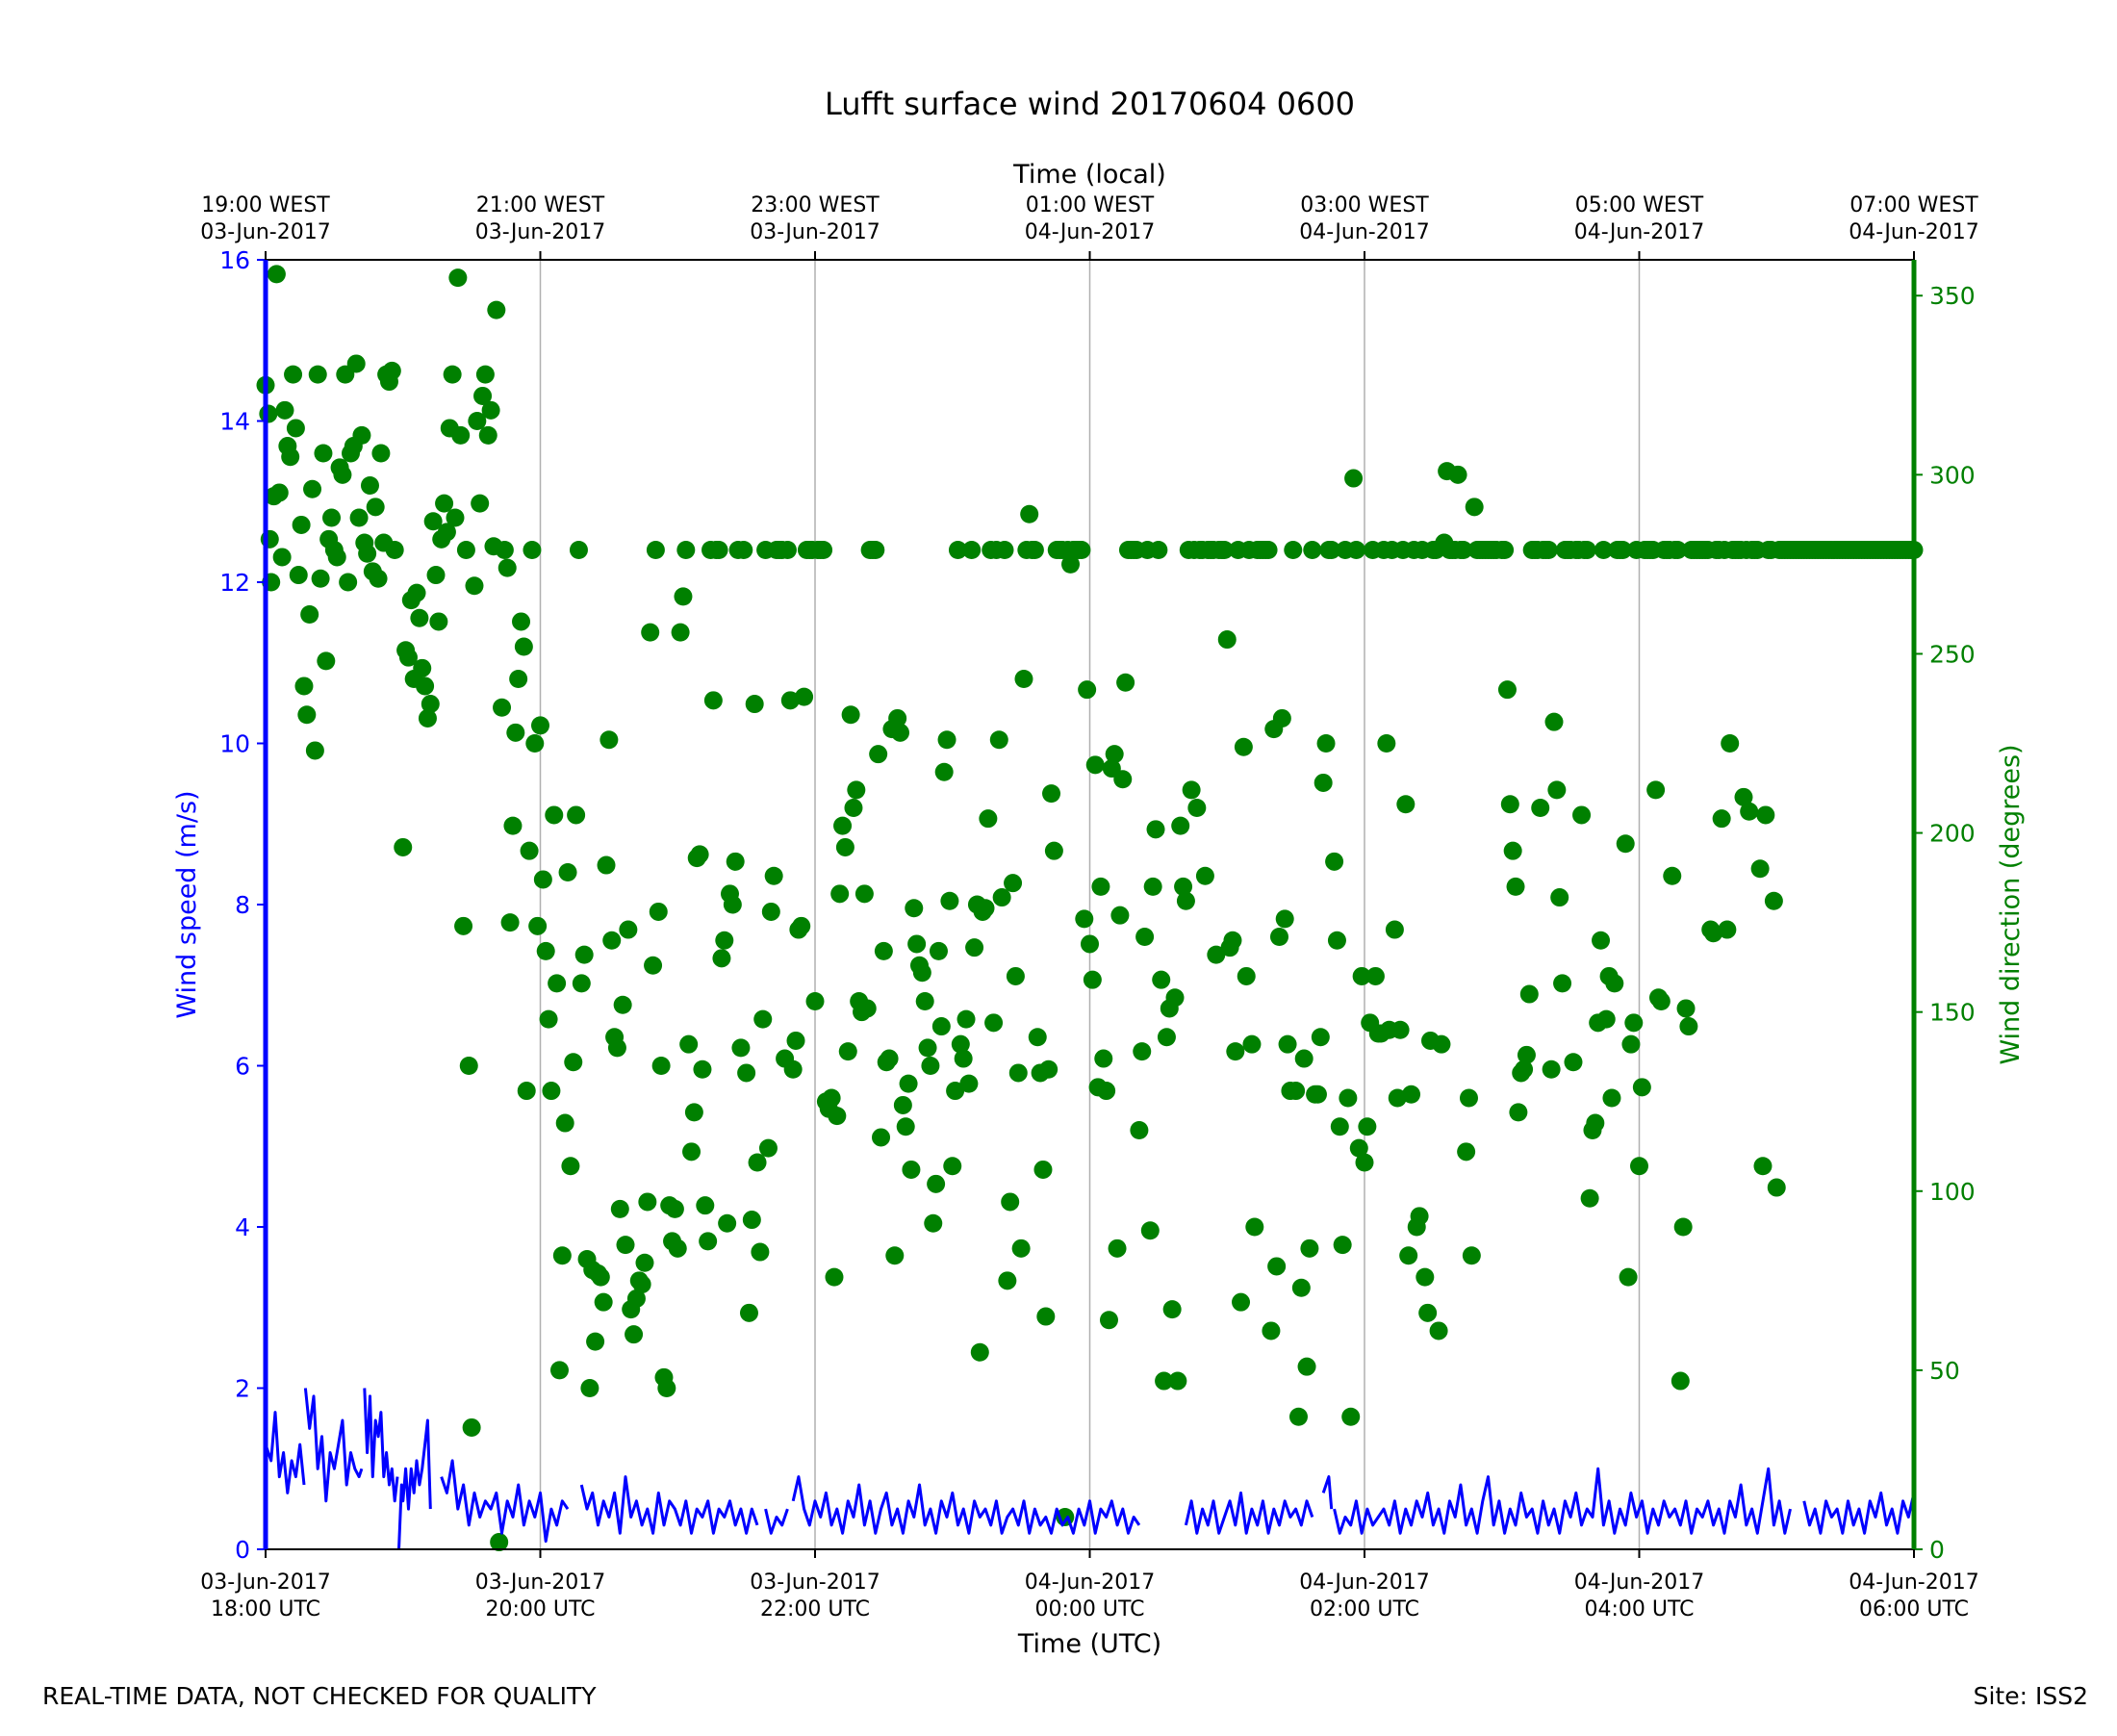  What do you see at coordinates (265, 1609) in the screenshot?
I see `bottom-tick-time: 18:00 UTC` at bounding box center [265, 1609].